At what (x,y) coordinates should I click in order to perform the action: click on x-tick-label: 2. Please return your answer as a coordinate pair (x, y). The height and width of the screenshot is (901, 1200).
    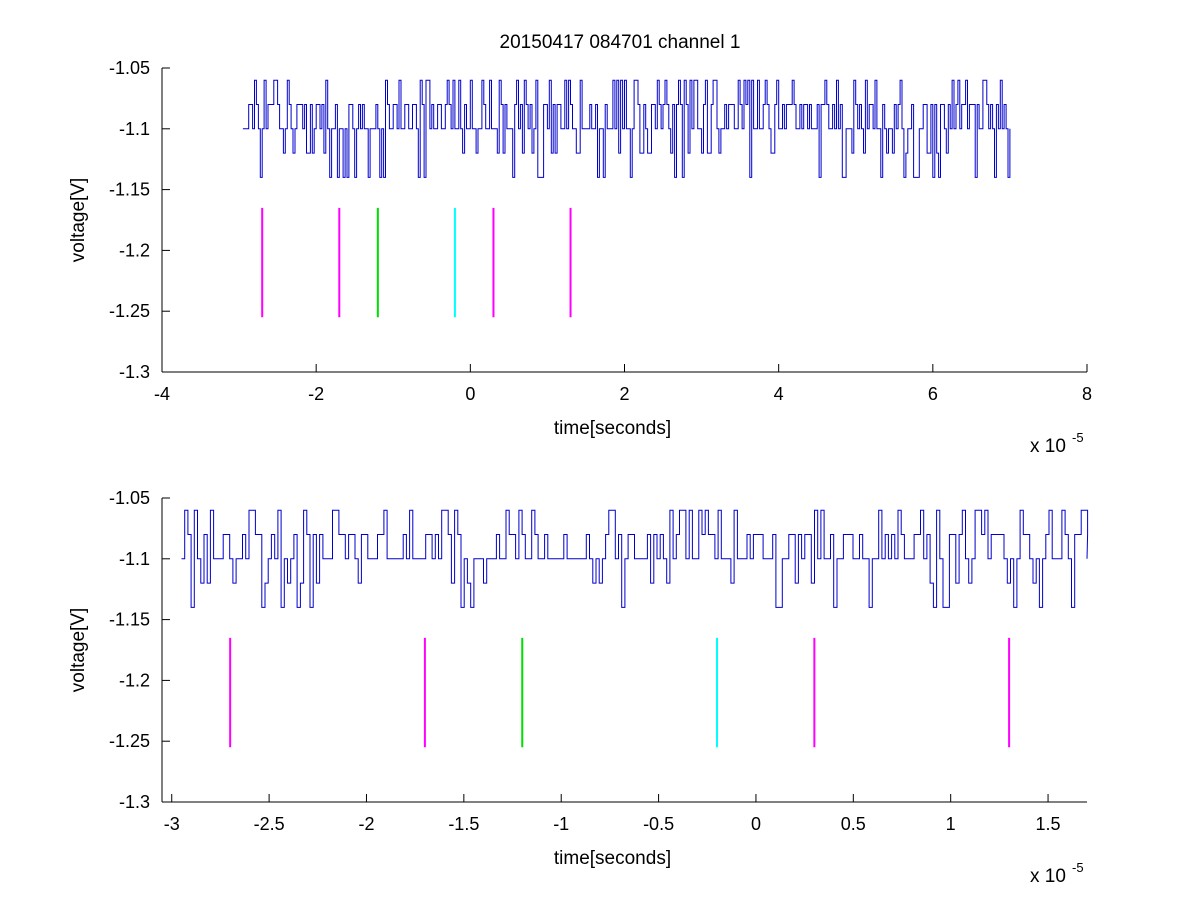
    Looking at the image, I should click on (624, 394).